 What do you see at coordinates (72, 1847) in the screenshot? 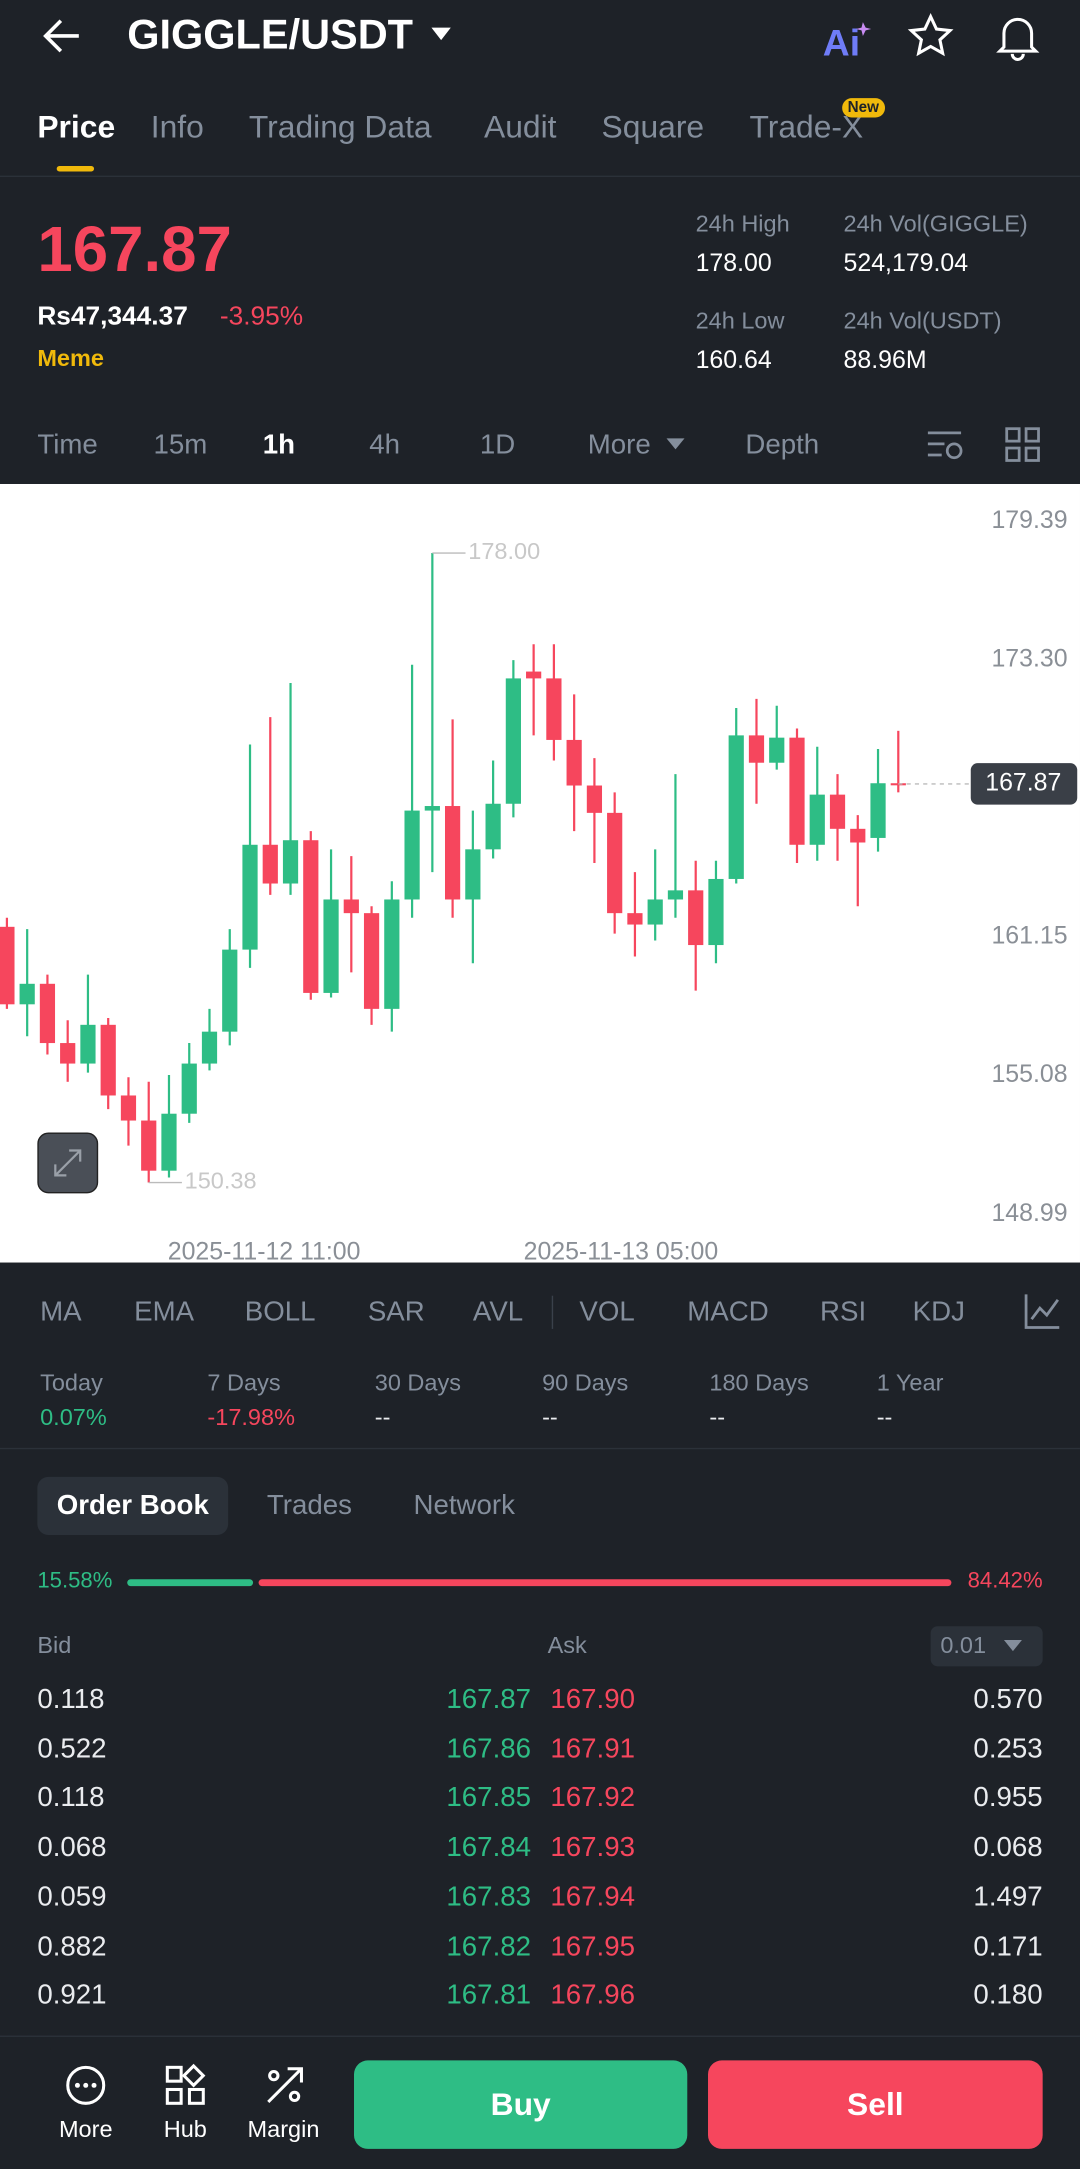
I see `bid-quantity: 0.068` at bounding box center [72, 1847].